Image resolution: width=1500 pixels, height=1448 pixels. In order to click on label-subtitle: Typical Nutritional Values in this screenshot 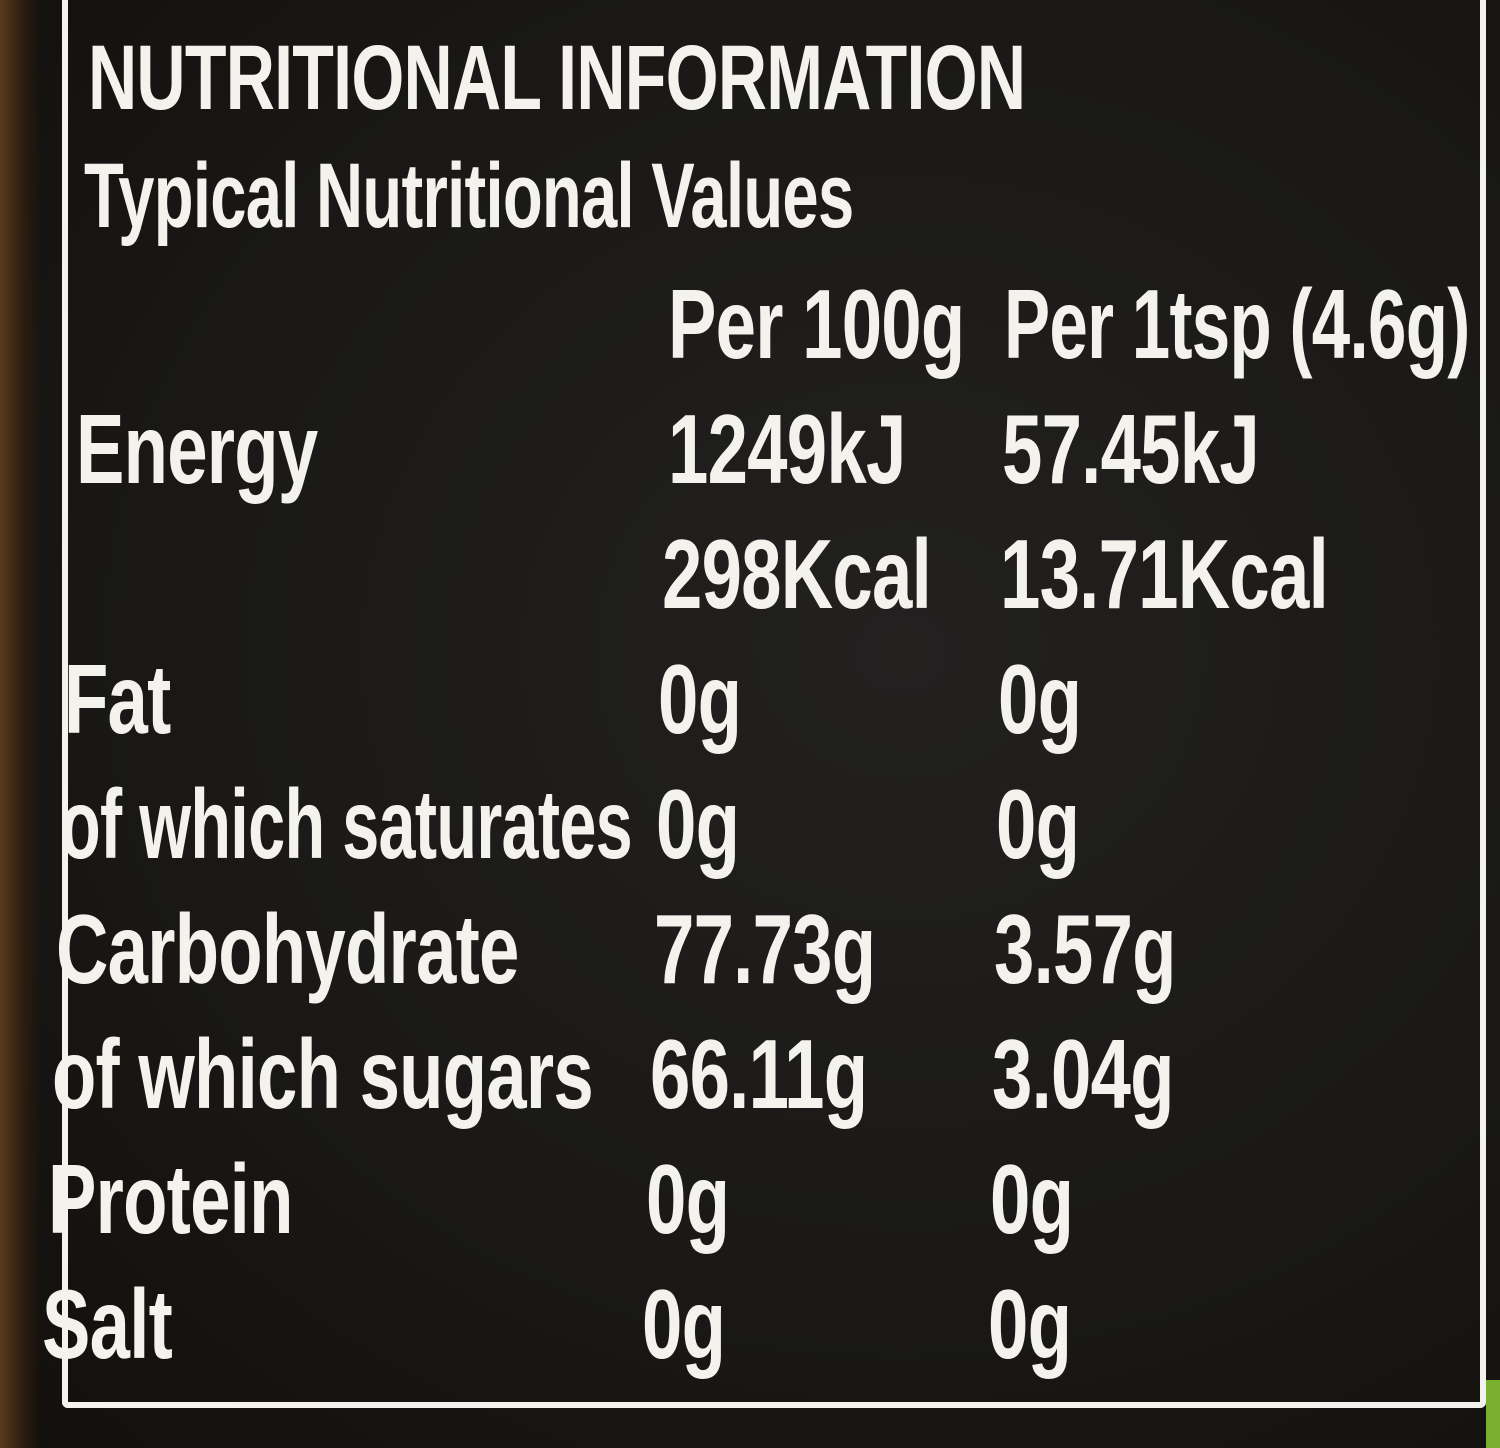, I will do `click(469, 196)`.